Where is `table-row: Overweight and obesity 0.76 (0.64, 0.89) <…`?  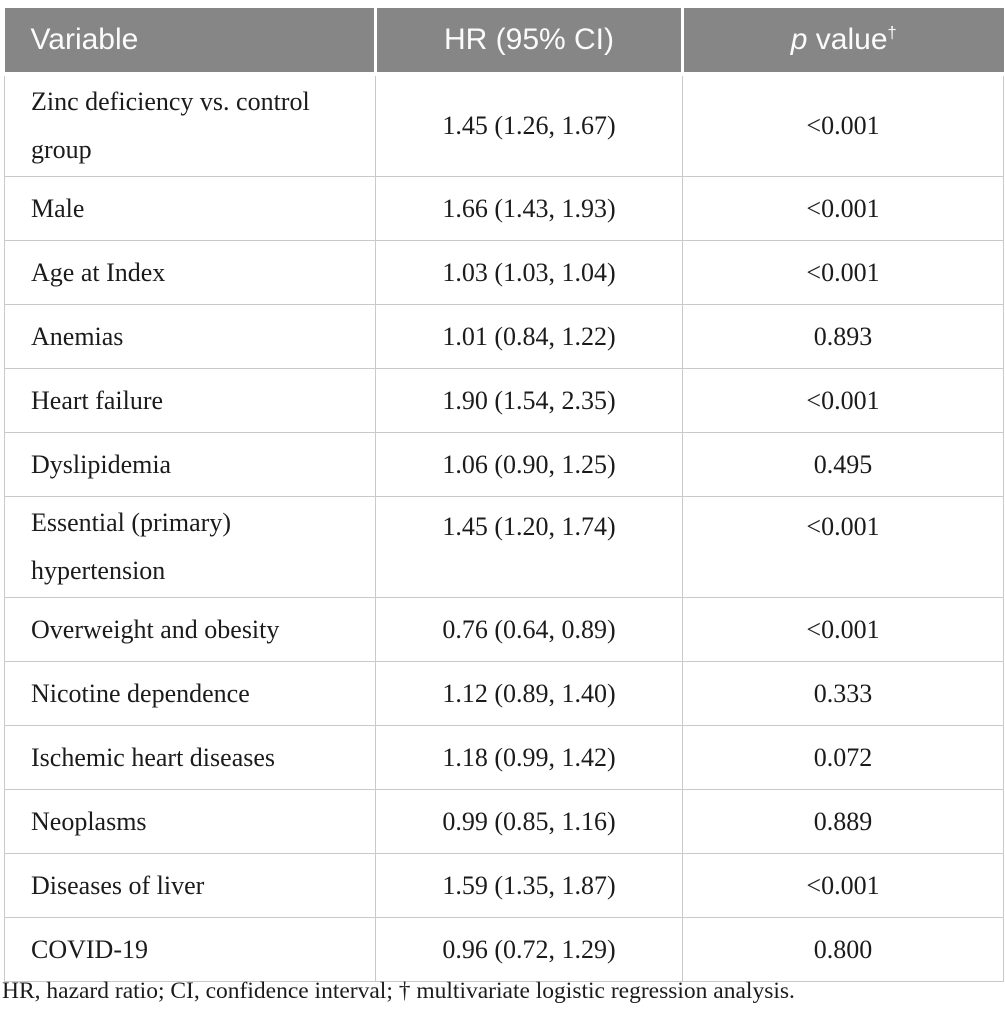 table-row: Overweight and obesity 0.76 (0.64, 0.89) <… is located at coordinates (504, 630).